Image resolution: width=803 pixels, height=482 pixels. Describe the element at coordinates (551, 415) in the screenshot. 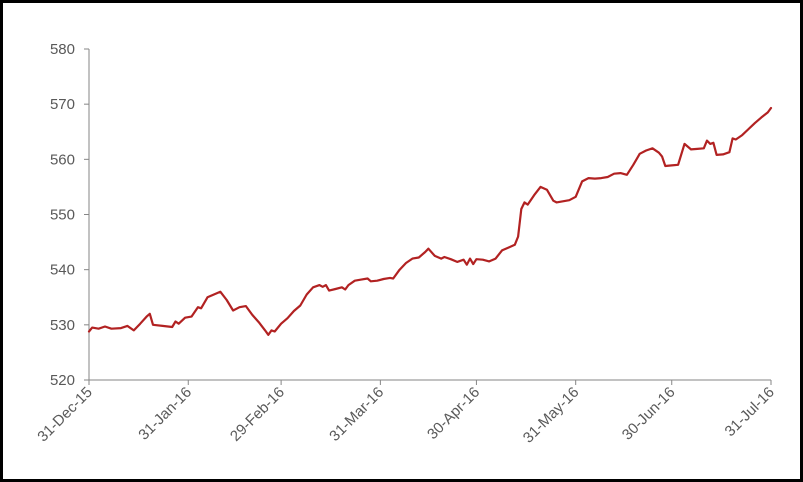

I see `x-tick-label: 31-May-16` at that location.